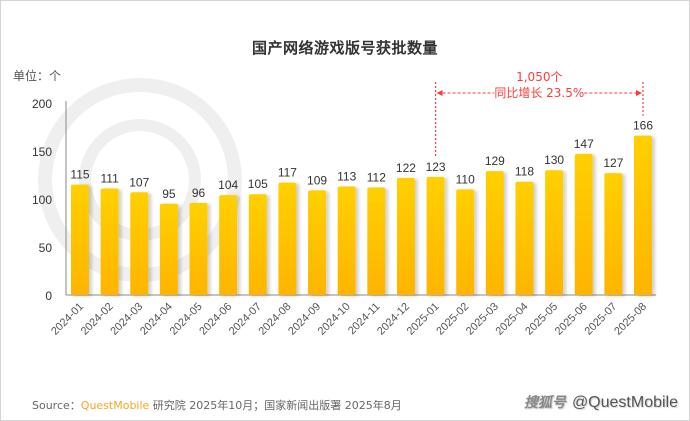 Image resolution: width=690 pixels, height=421 pixels. What do you see at coordinates (37, 76) in the screenshot?
I see `unit-label: 单位：个` at bounding box center [37, 76].